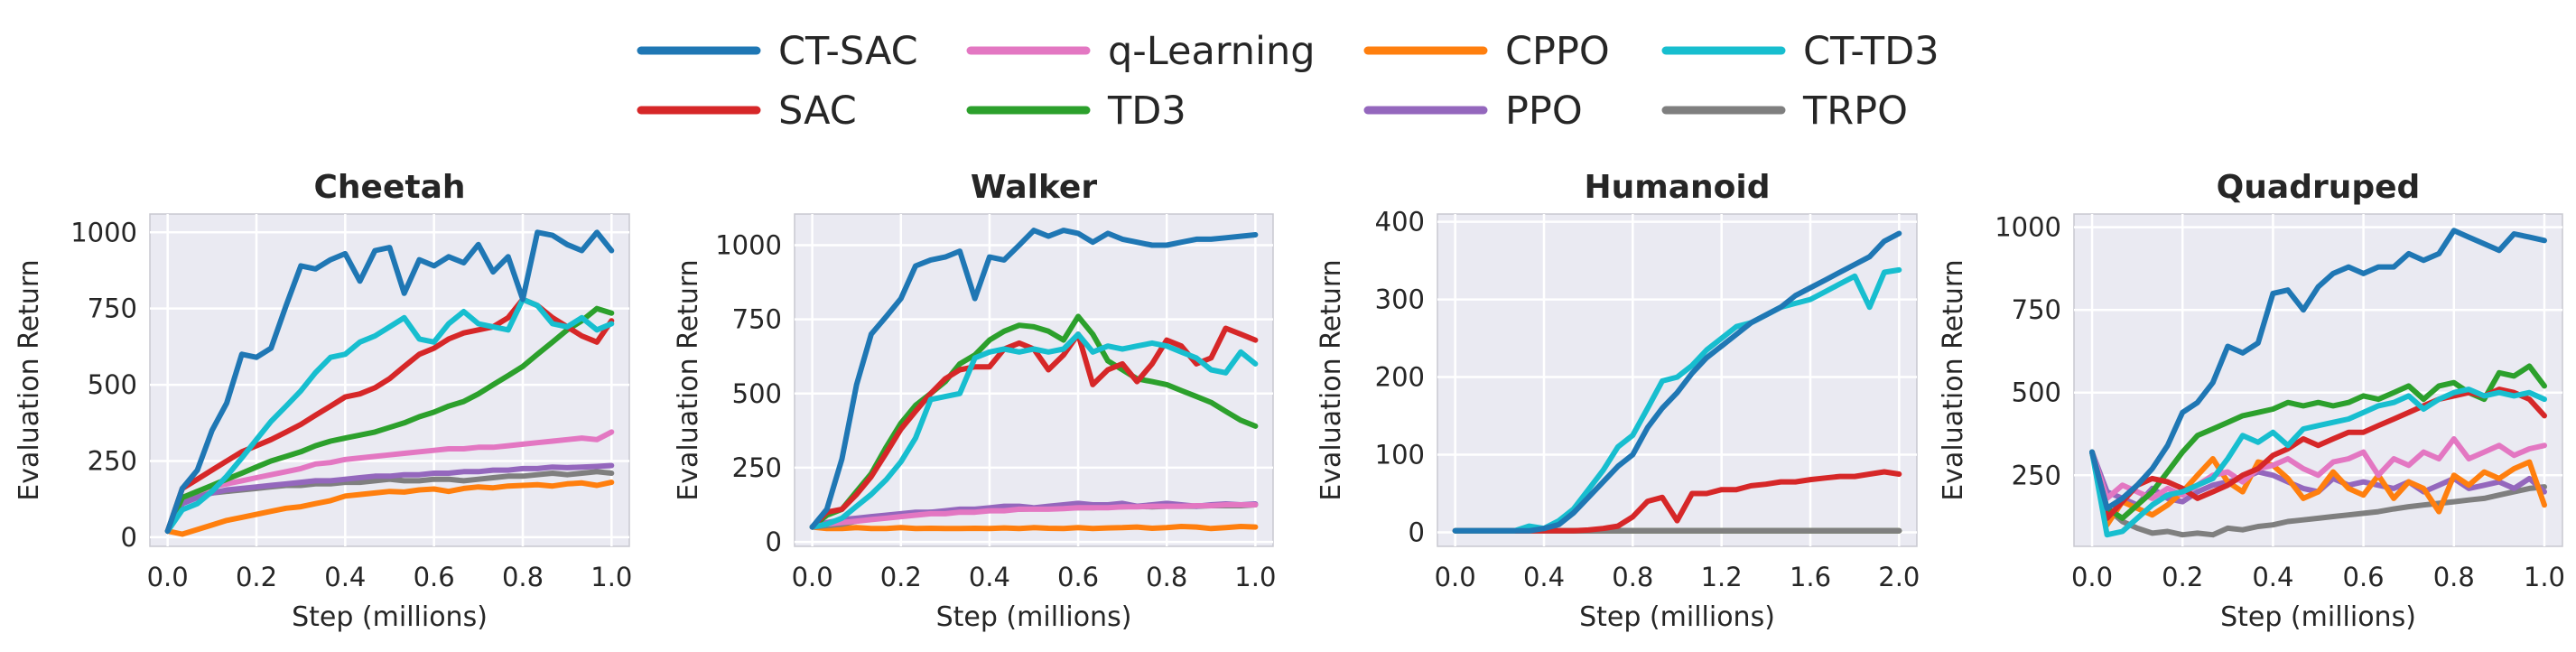 The image size is (2576, 652). I want to click on legend-label: q-Learning, so click(1212, 52).